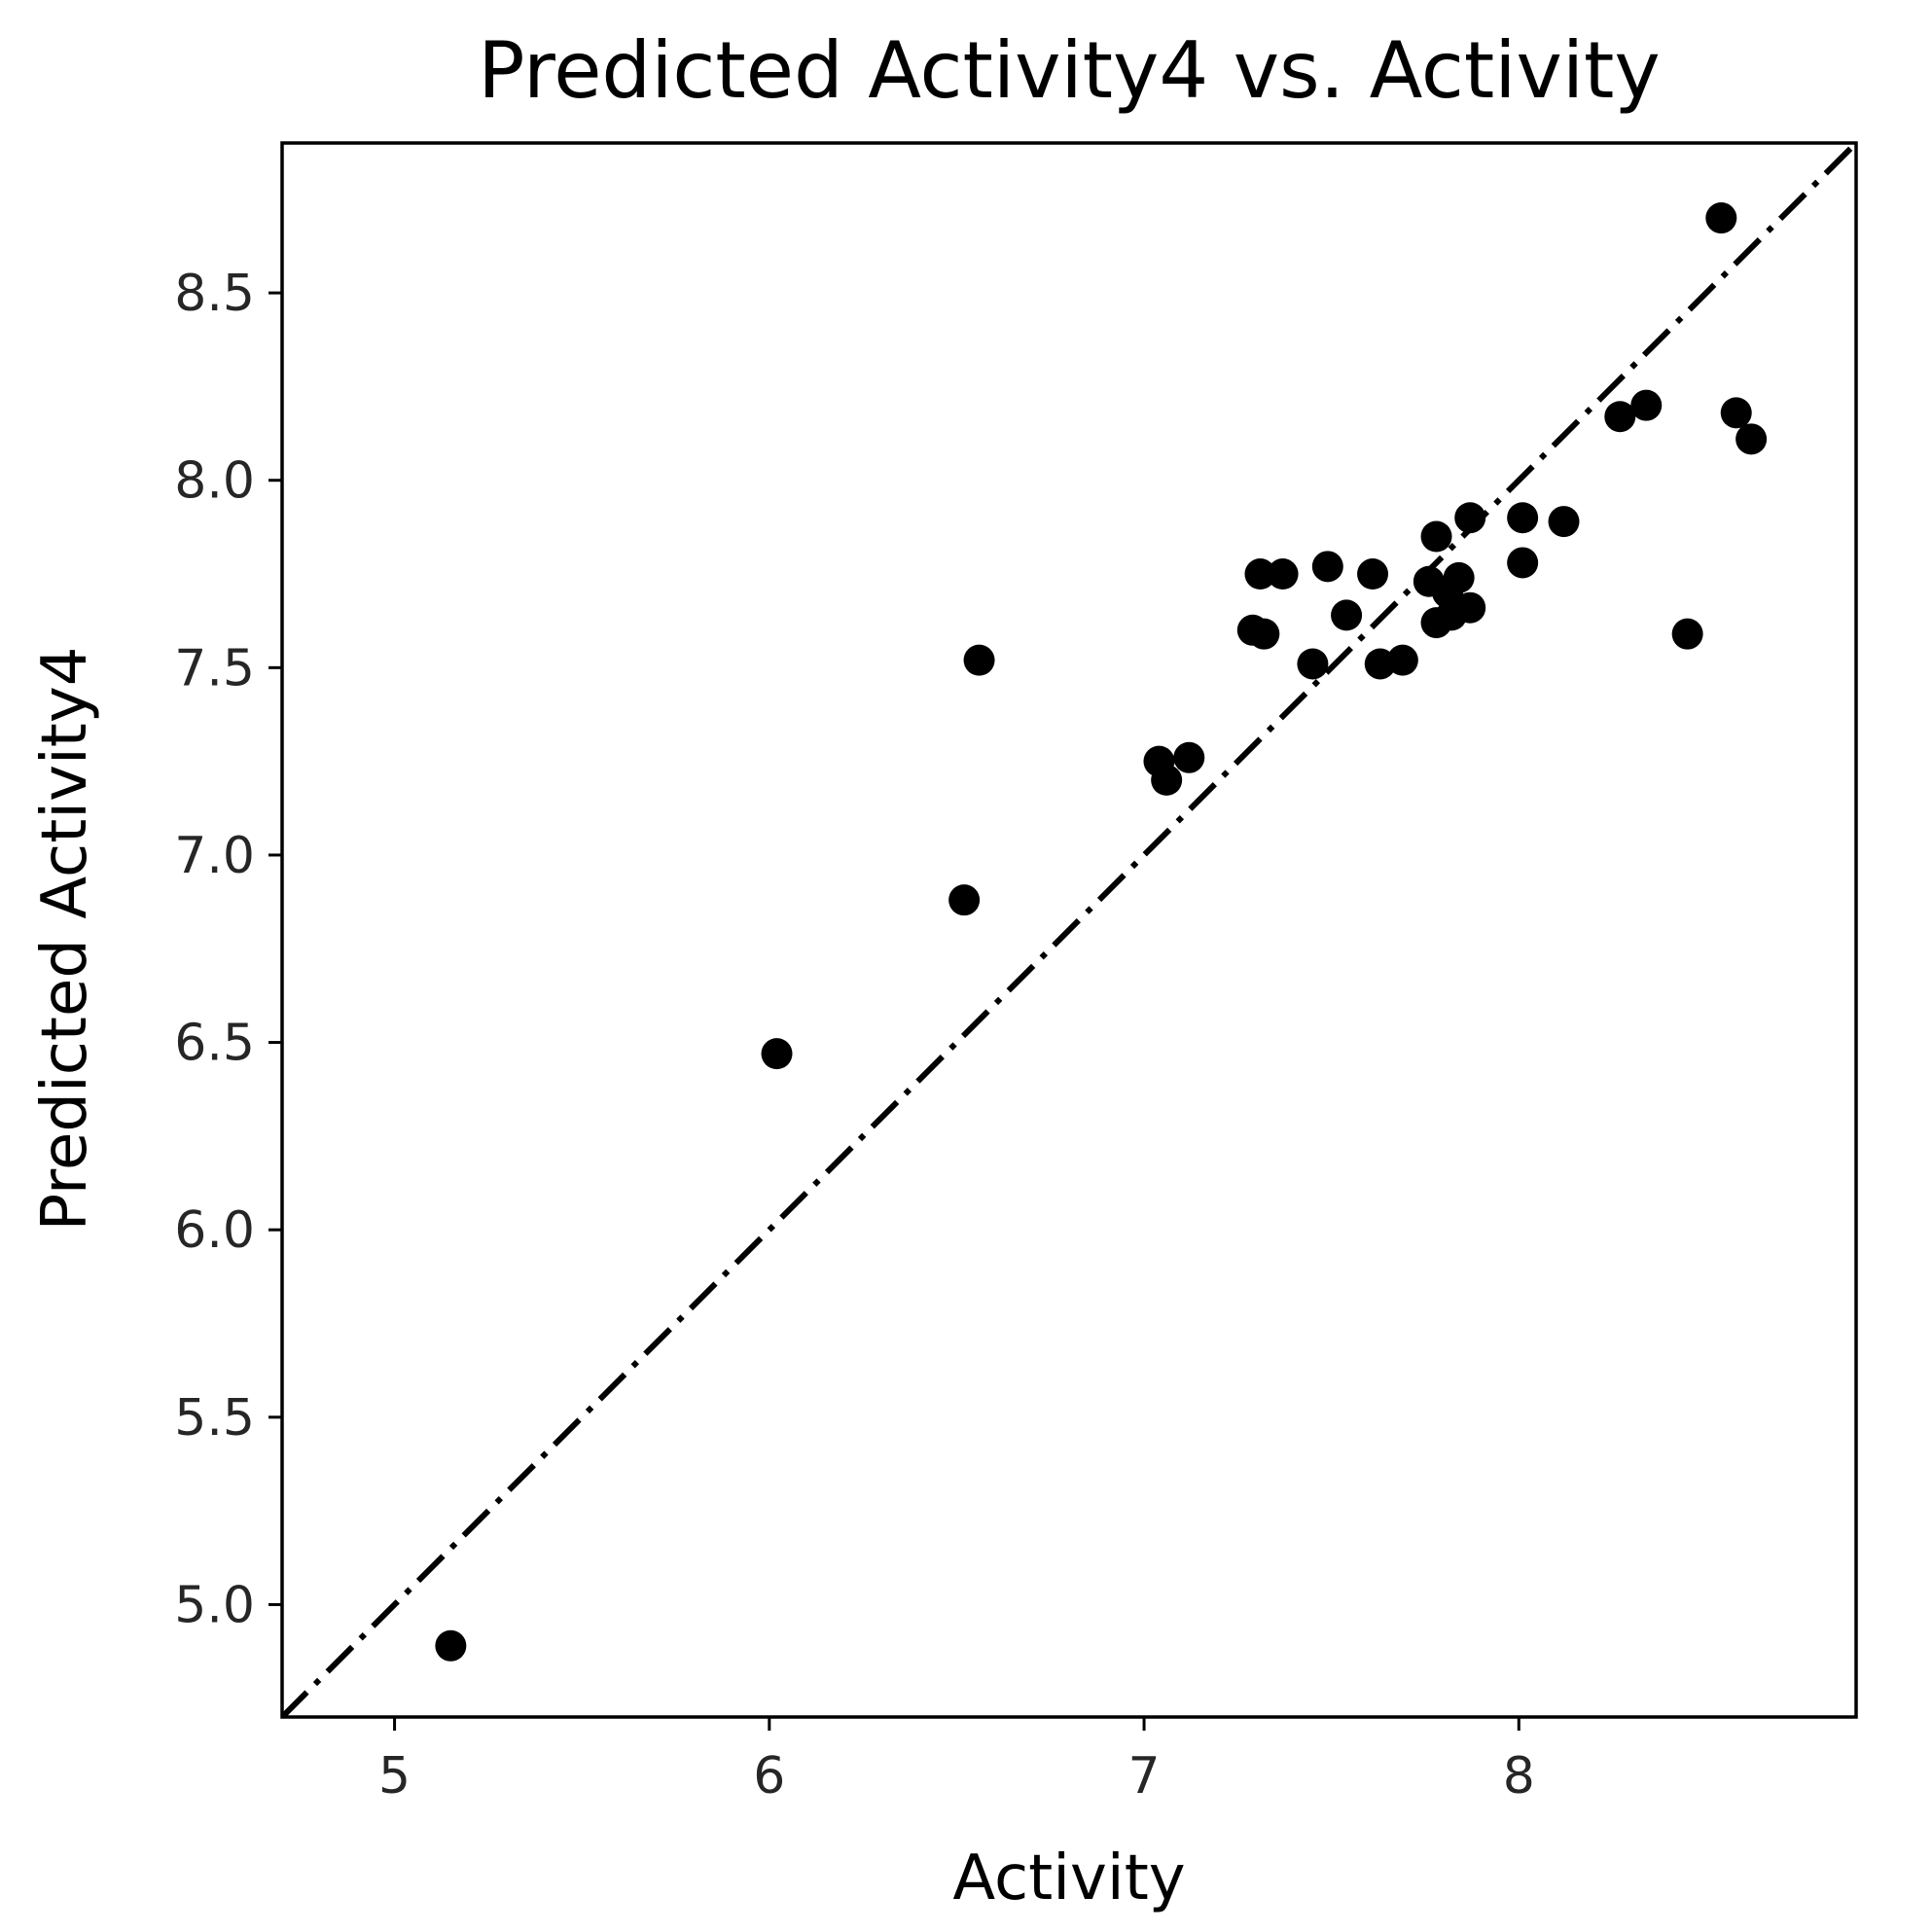 This screenshot has height=1932, width=1932. Describe the element at coordinates (1069, 70) in the screenshot. I see `chart-title: Predicted Activity4 vs. Activity` at that location.